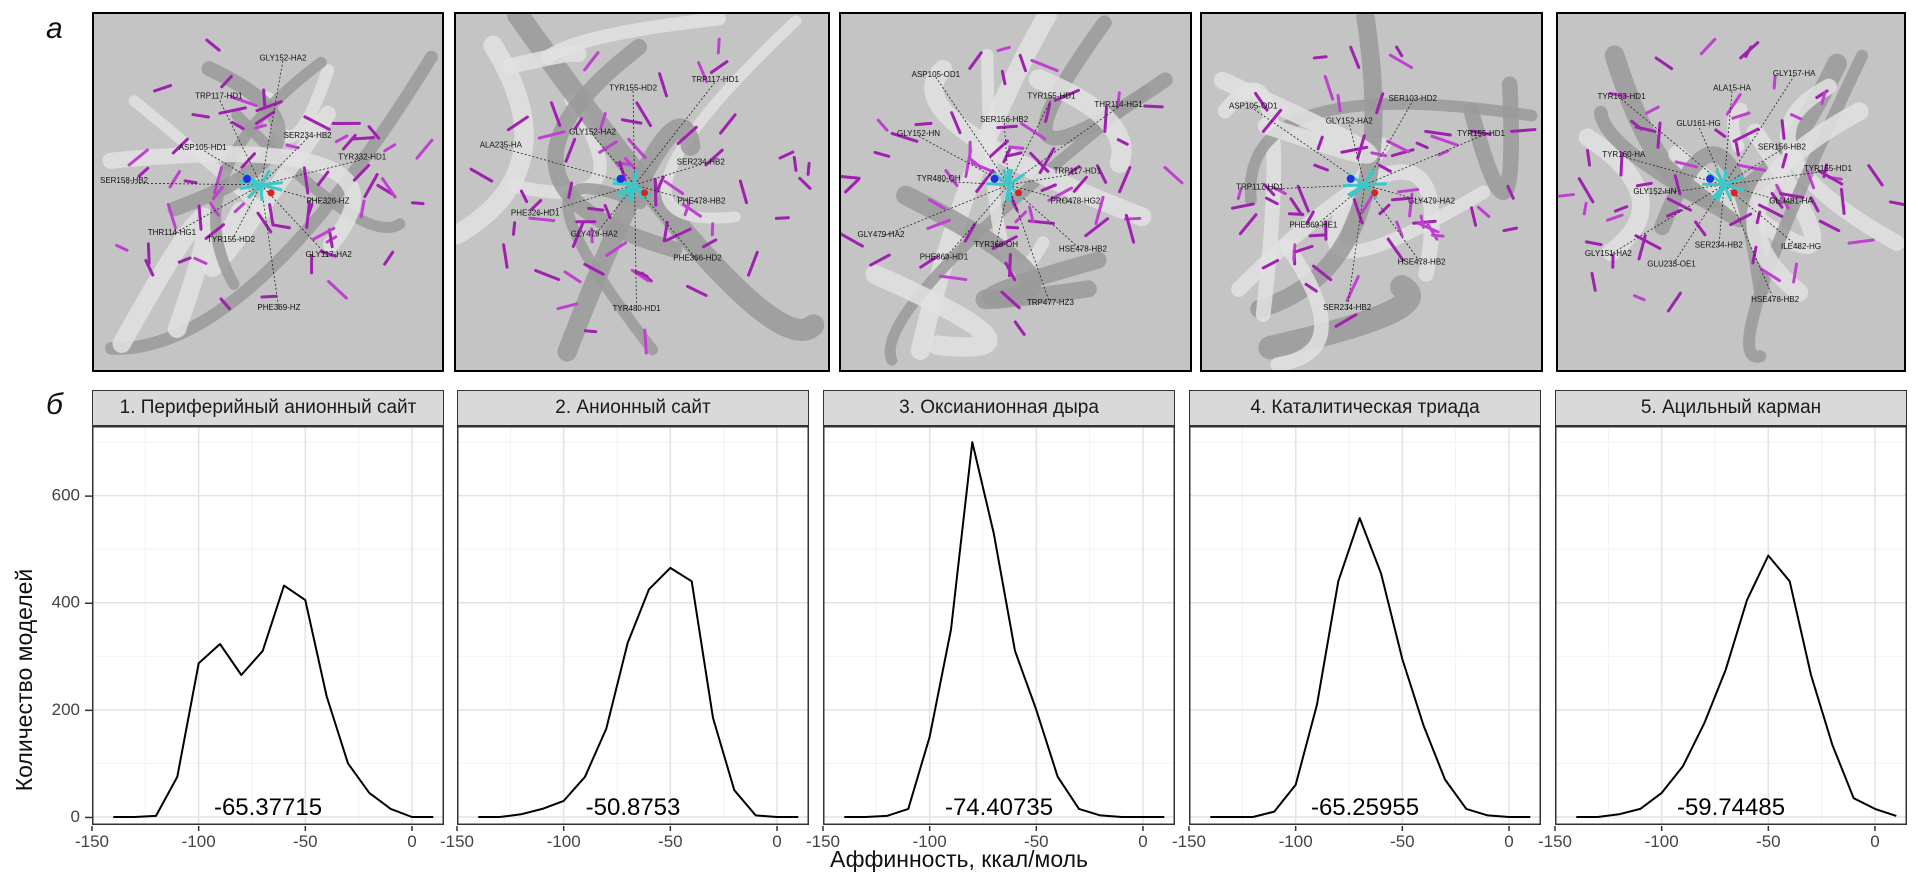  Describe the element at coordinates (1654, 191) in the screenshot. I see `residue-label: GLY152-HN` at that location.